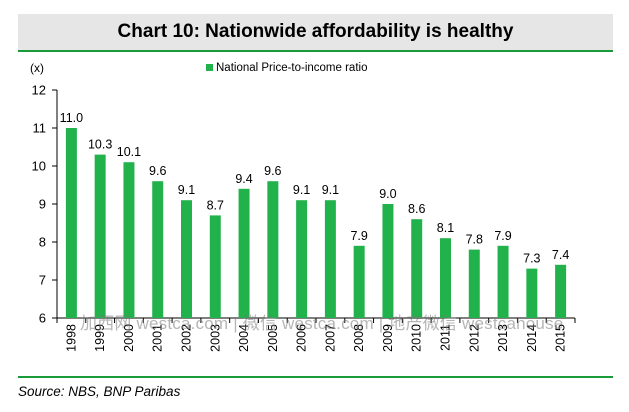 This screenshot has width=629, height=412. What do you see at coordinates (42, 204) in the screenshot?
I see `y-tick-label: 9` at bounding box center [42, 204].